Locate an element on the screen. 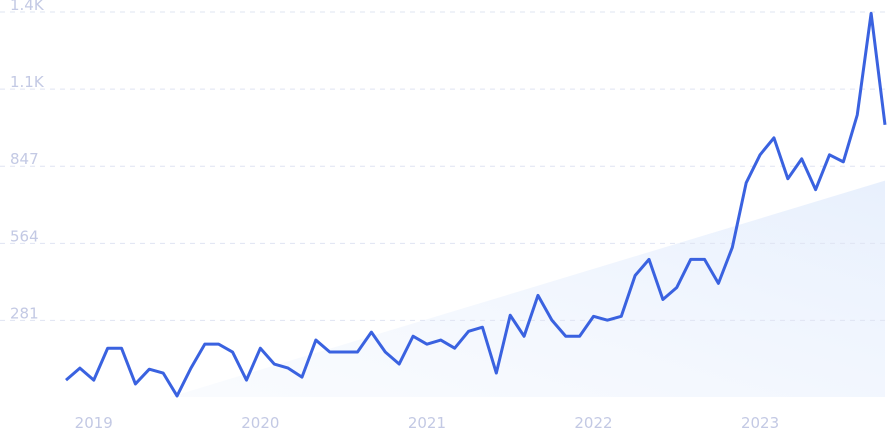  x-tick-label: 2023 is located at coordinates (760, 423).